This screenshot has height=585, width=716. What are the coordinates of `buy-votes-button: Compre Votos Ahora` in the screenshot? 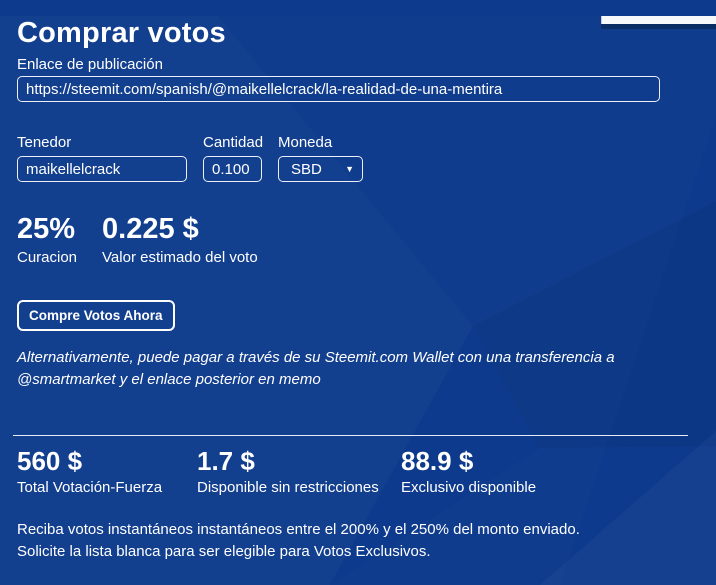 It's located at (96, 315).